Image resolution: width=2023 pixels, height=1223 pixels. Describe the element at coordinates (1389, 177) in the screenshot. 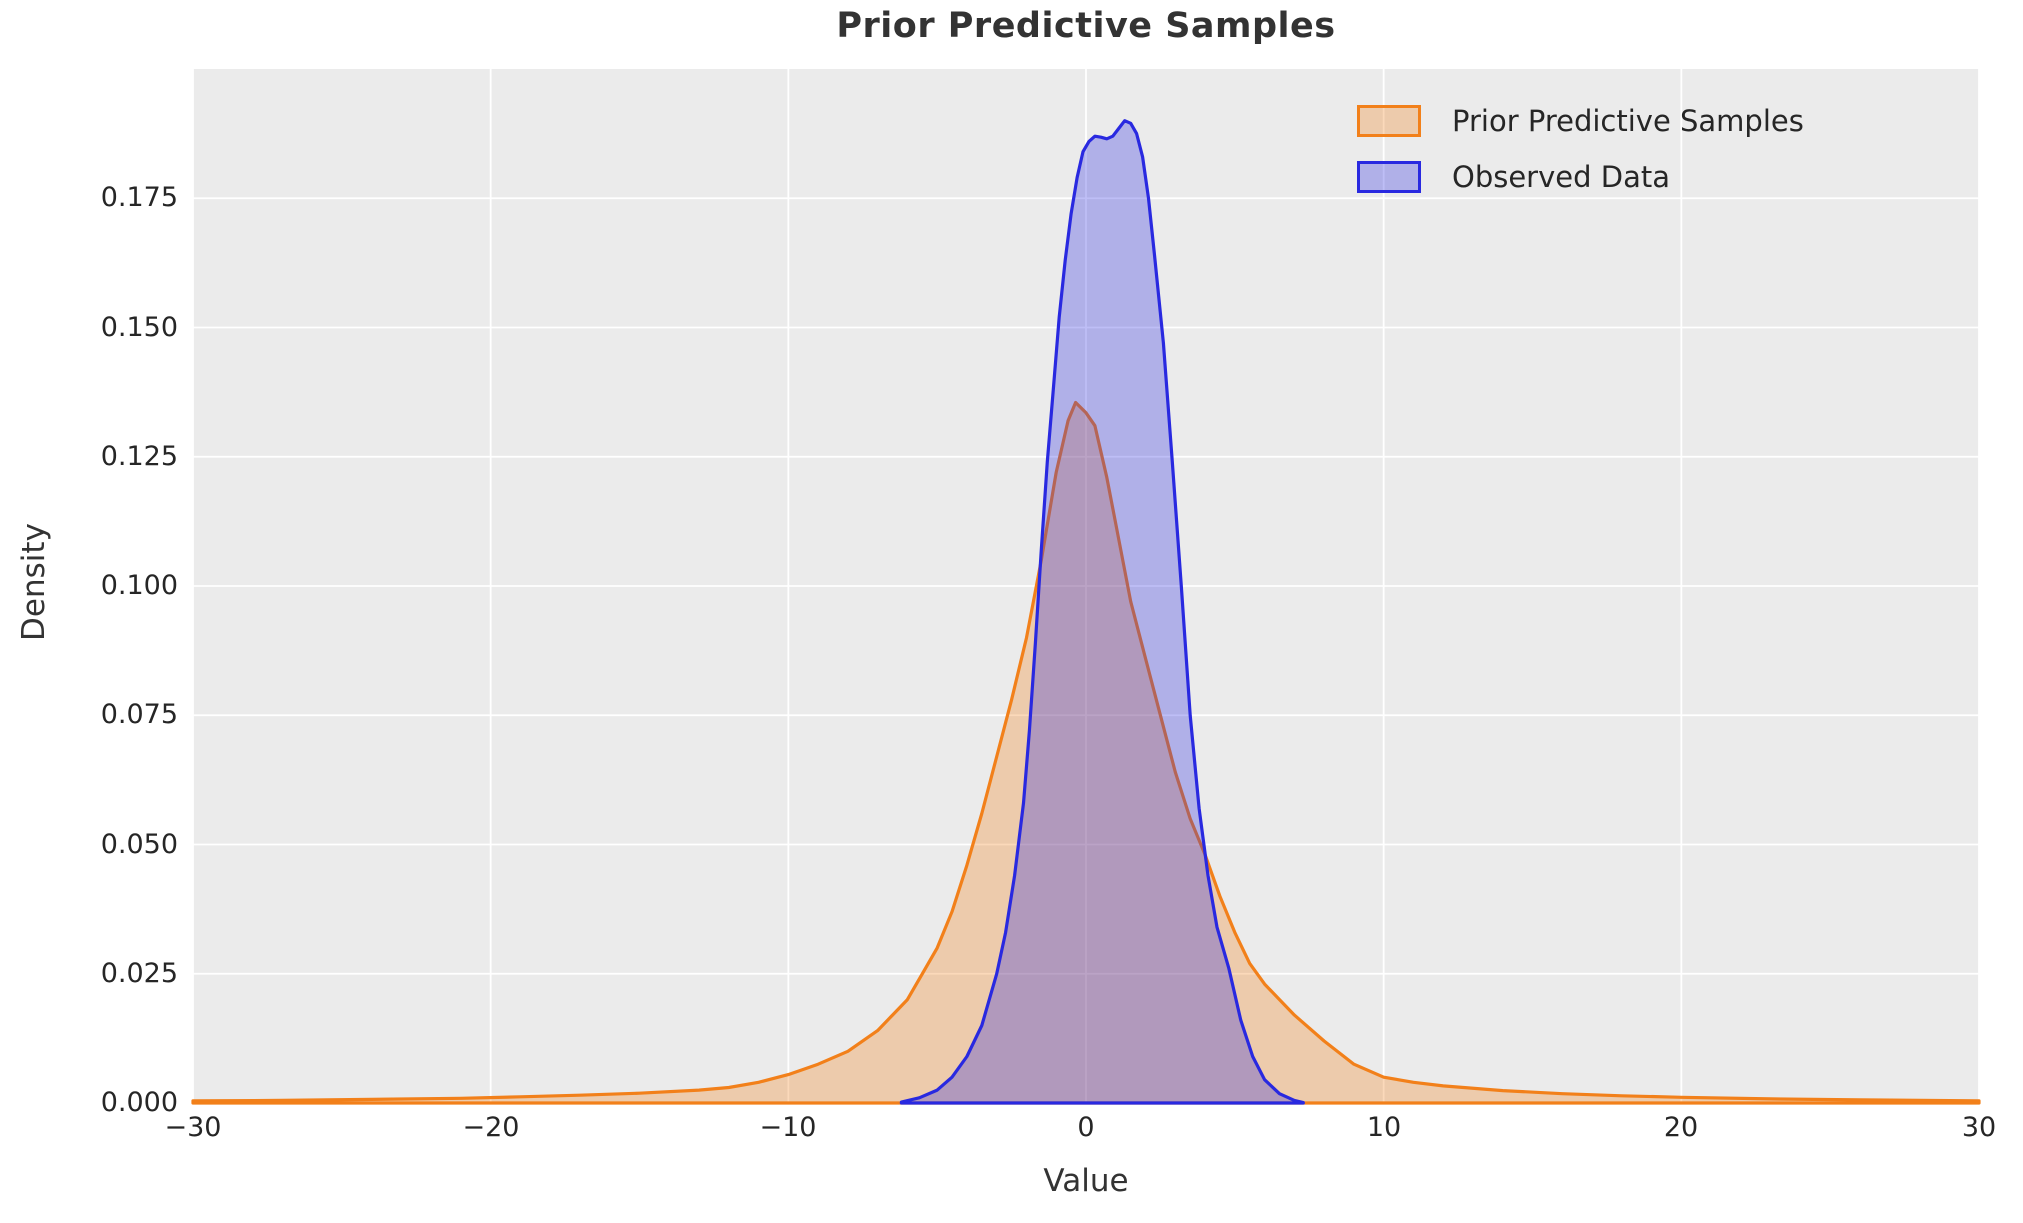

I see `legend-swatch-observed-data-icon` at that location.